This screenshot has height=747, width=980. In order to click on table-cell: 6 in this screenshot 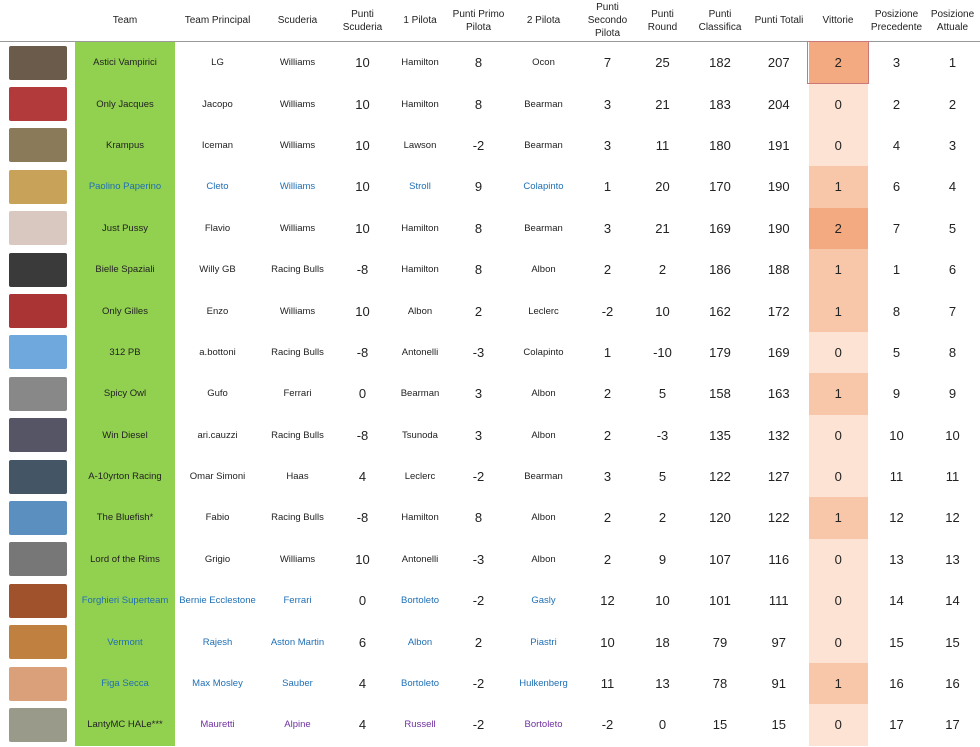, I will do `click(952, 270)`.